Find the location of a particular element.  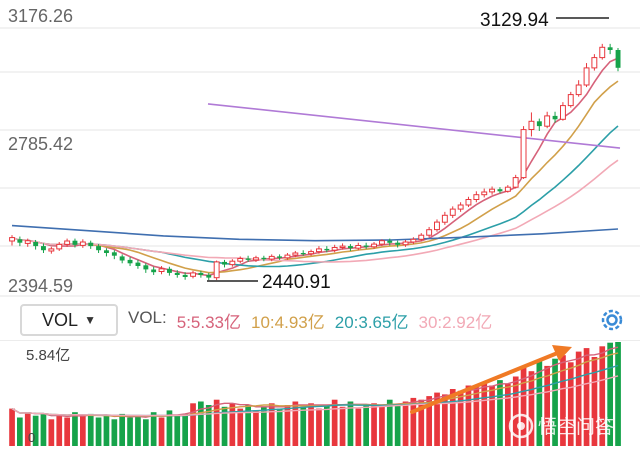

legend-ma30: 30:2.92亿 is located at coordinates (455, 322).